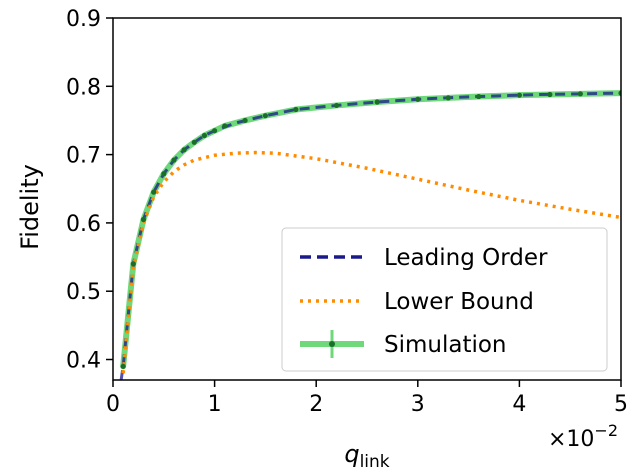 This screenshot has width=639, height=468. I want to click on x-tick-label-5: 5, so click(621, 404).